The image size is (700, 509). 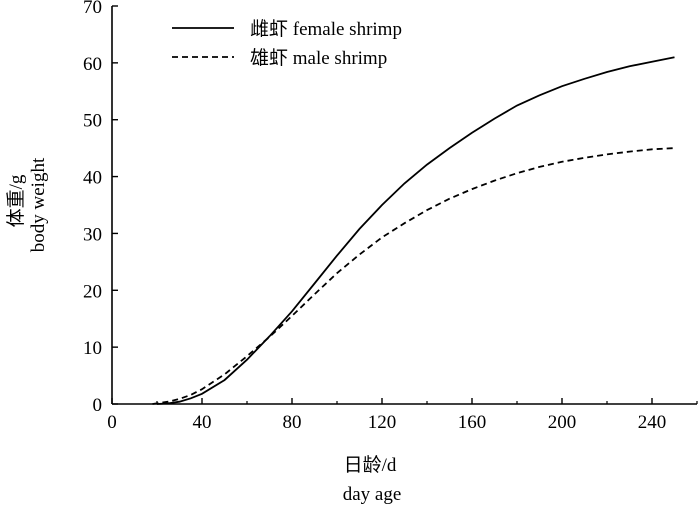 I want to click on x-tick-label: 40, so click(x=202, y=422).